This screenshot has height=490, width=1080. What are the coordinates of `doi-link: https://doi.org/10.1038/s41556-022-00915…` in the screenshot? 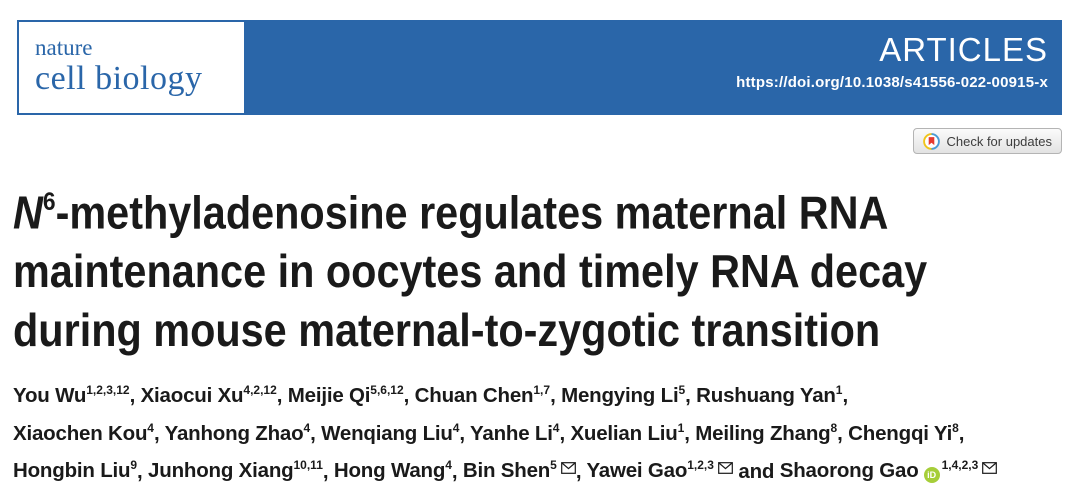 It's located at (892, 83).